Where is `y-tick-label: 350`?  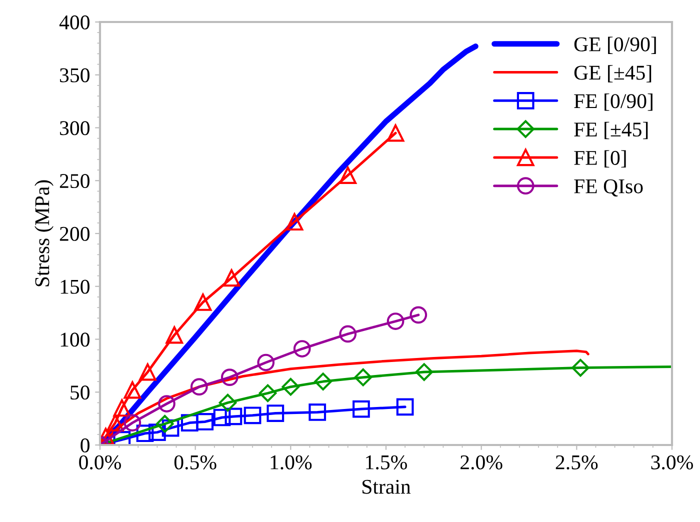 y-tick-label: 350 is located at coordinates (75, 75).